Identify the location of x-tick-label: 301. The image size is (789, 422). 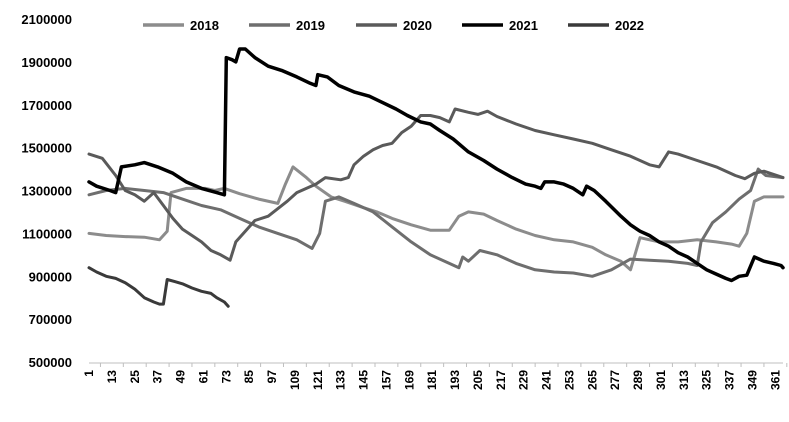
(661, 380).